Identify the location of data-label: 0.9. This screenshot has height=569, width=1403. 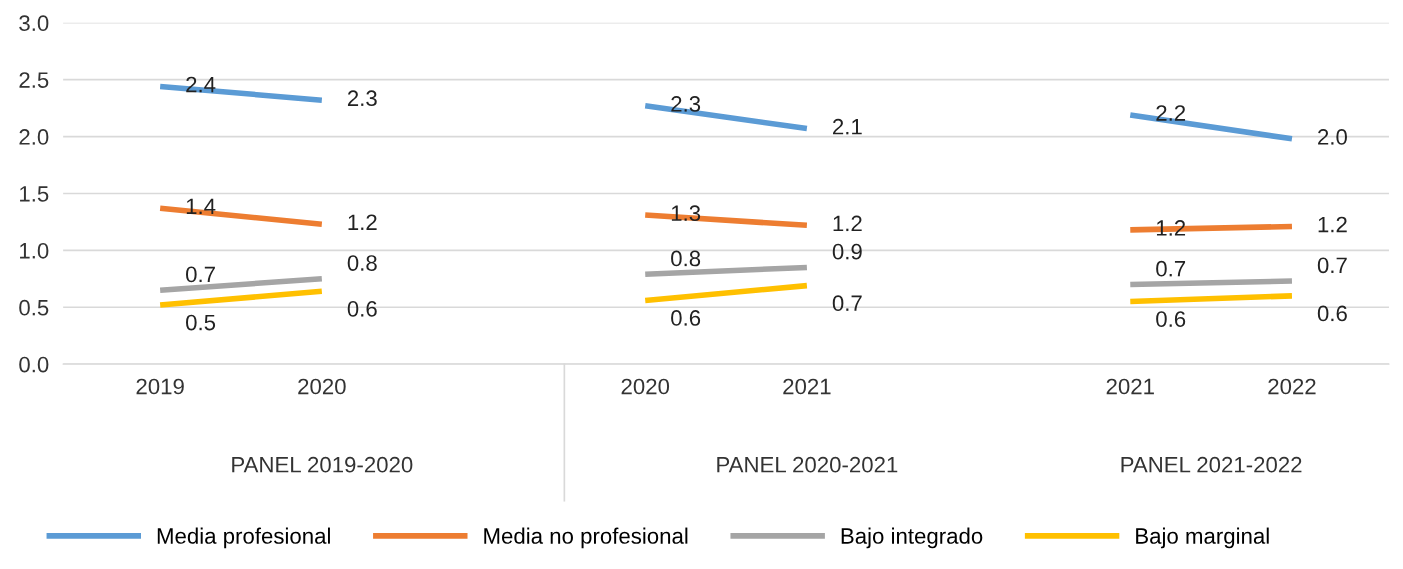
(847, 251).